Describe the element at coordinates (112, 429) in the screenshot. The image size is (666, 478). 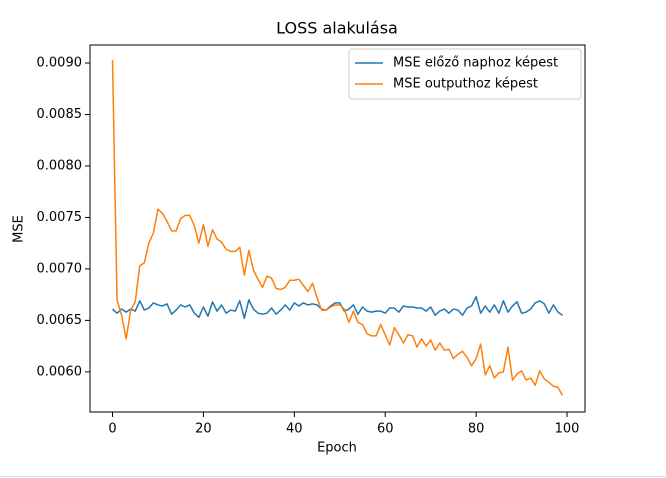
I see `x-tick-label: 0` at that location.